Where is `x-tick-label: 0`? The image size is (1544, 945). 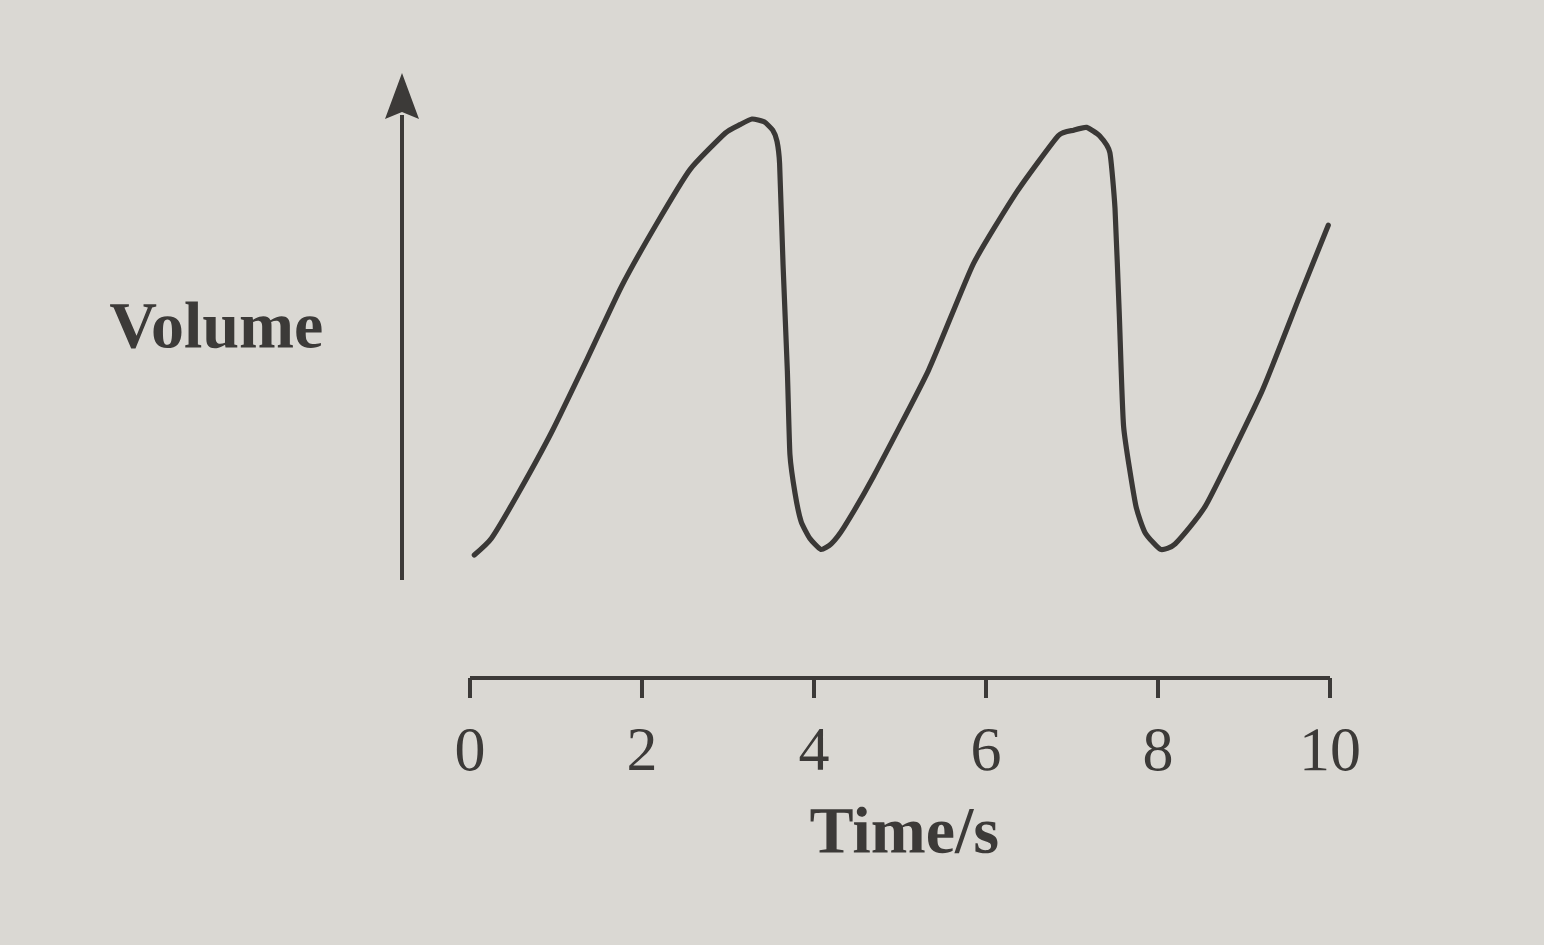
x-tick-label: 0 is located at coordinates (470, 750).